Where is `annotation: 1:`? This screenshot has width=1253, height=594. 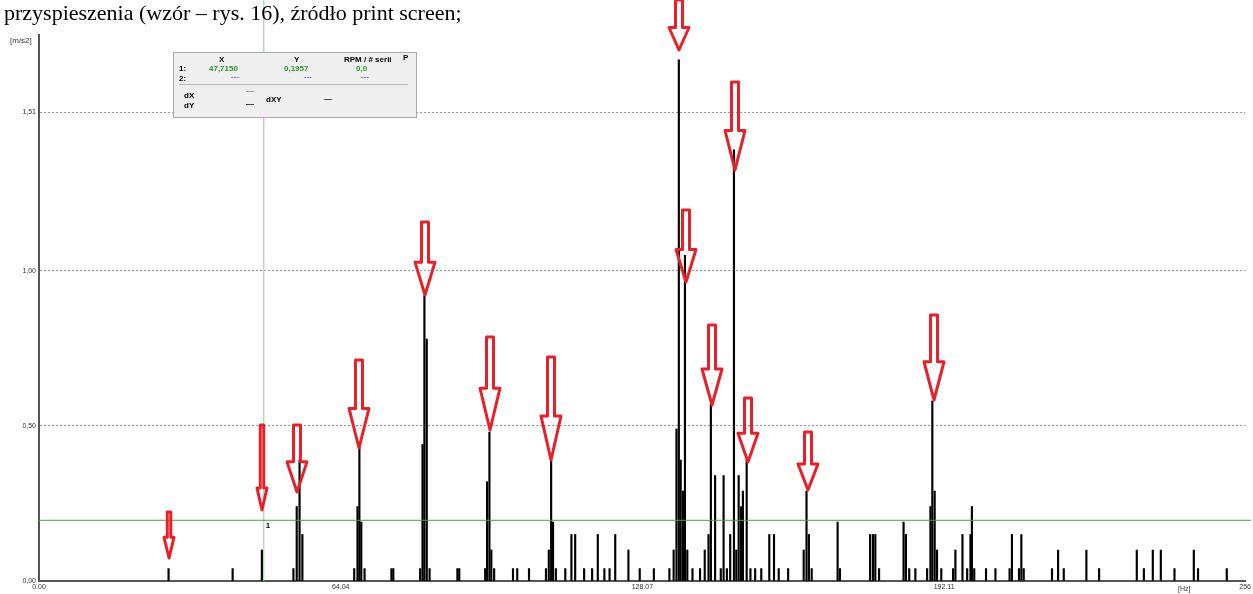 annotation: 1: is located at coordinates (183, 68).